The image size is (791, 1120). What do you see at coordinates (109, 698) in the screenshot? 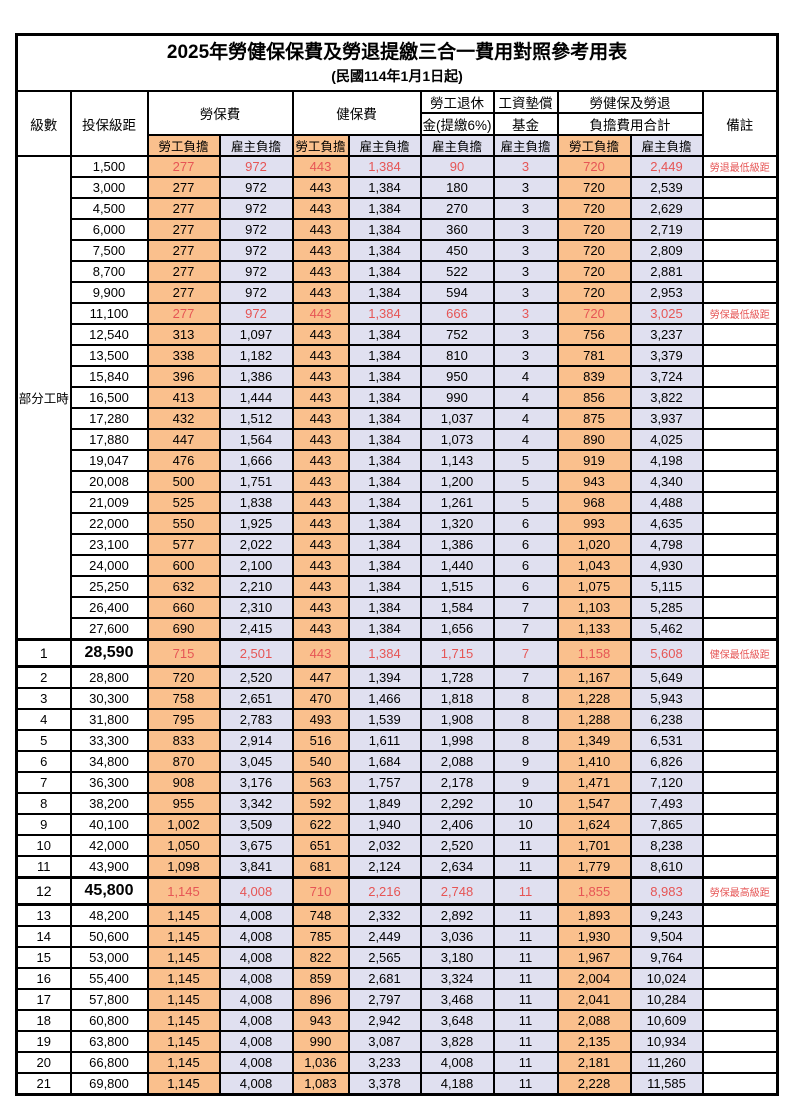
I see `salary-bracket-cell: 30,300` at bounding box center [109, 698].